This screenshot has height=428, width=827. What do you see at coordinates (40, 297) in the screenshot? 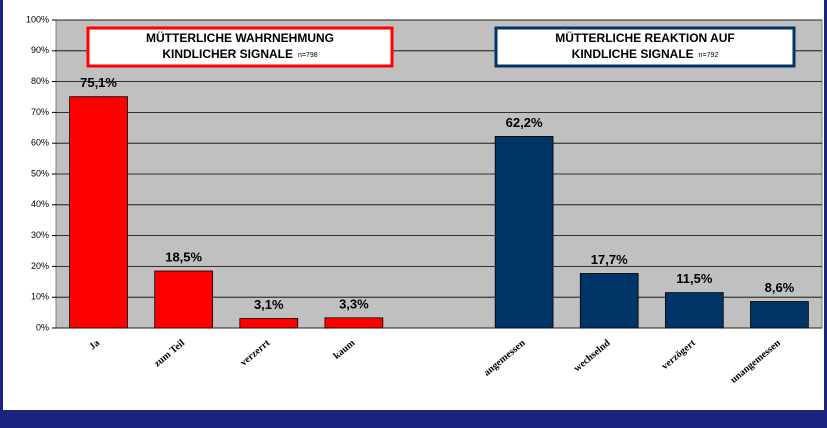
I see `y-tick-label: 10%` at bounding box center [40, 297].